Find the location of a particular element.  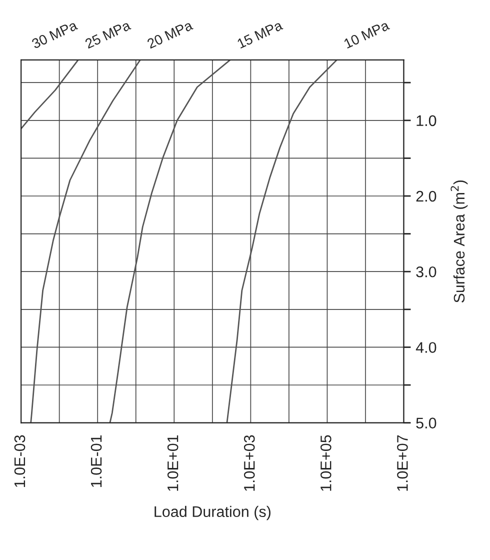

y-tick-label: 5.0 is located at coordinates (426, 423).